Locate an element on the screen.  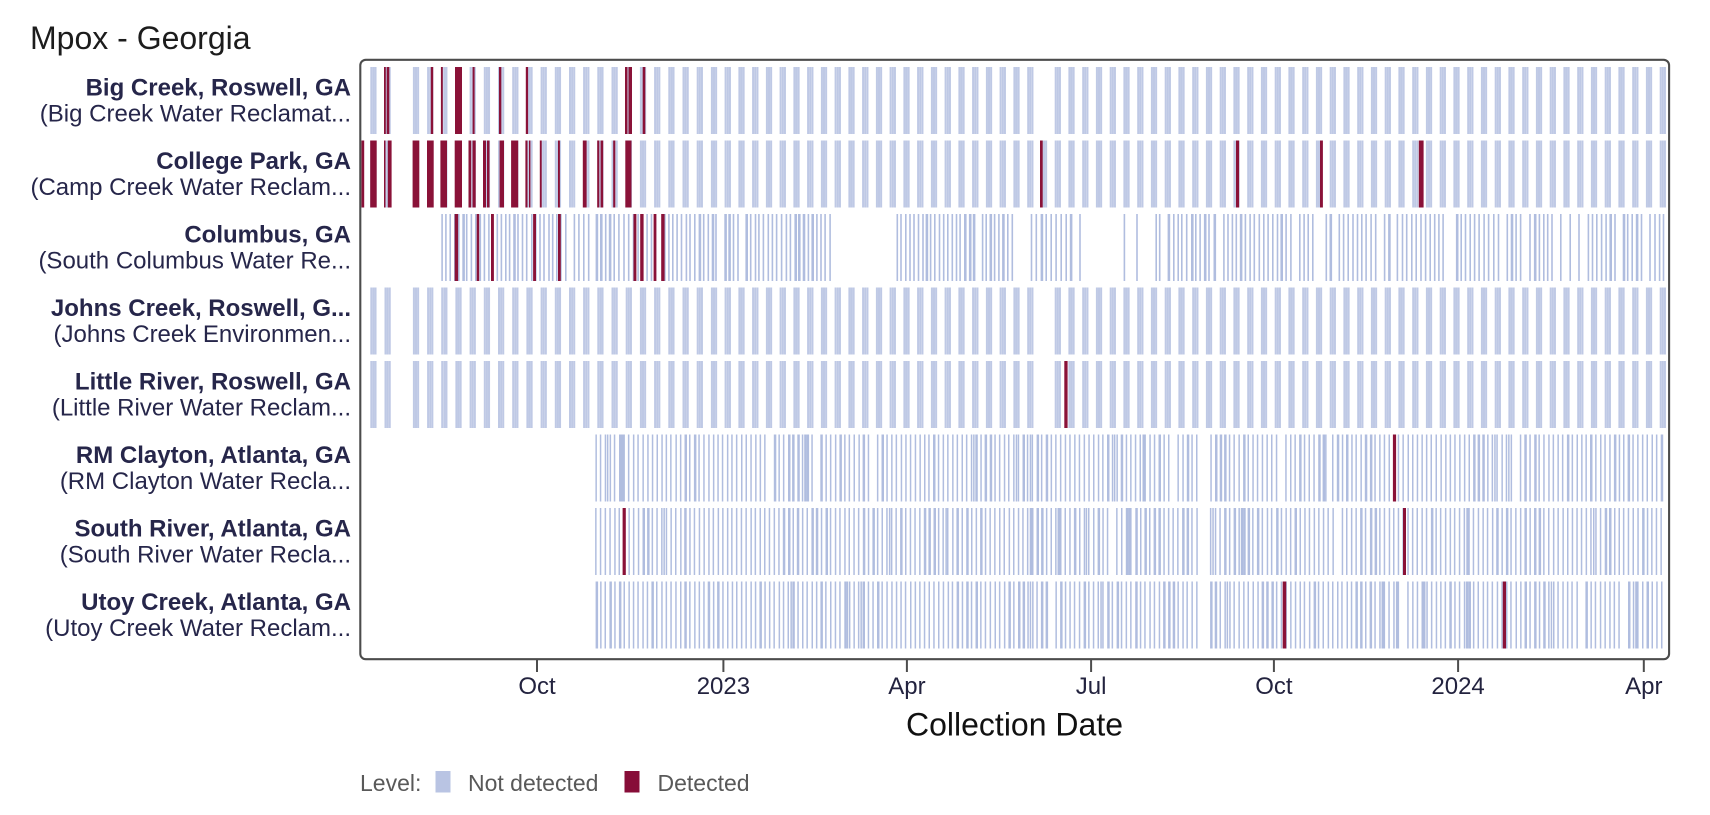
svg-text: Not detected is located at coordinates (533, 783).